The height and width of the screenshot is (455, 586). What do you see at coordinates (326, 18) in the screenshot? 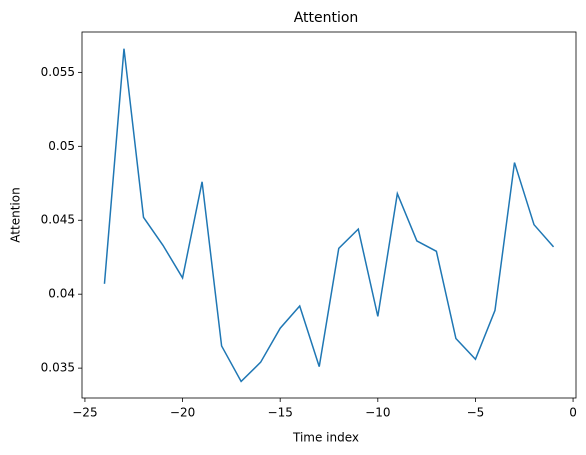
I see `chart-title: Attention` at bounding box center [326, 18].